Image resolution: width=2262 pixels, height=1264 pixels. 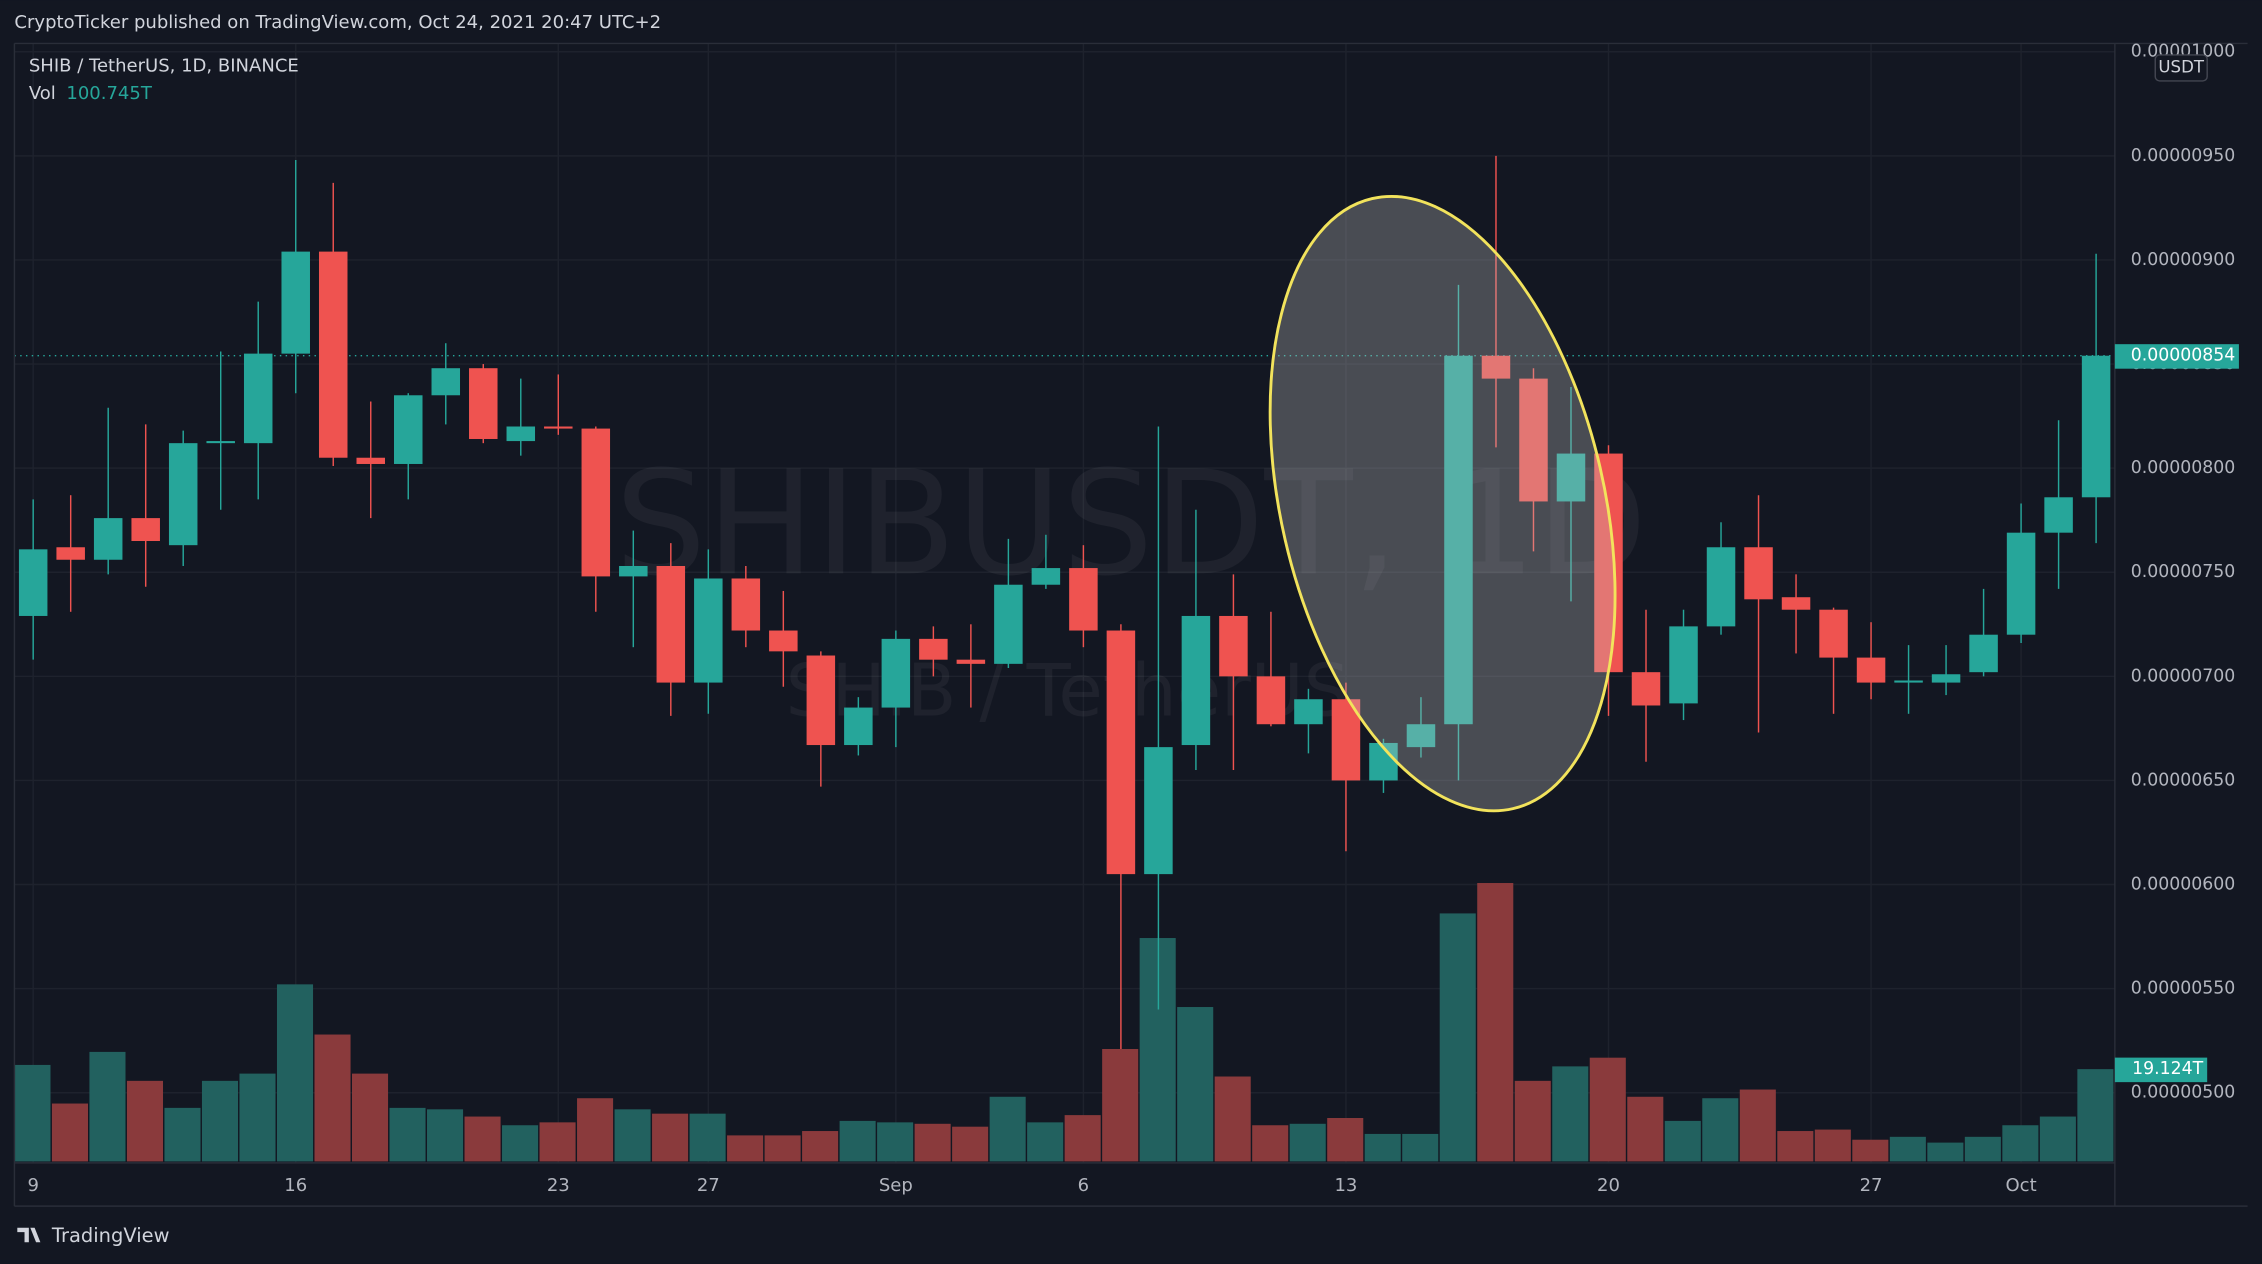 I want to click on last-volume-label: 19.124T, so click(x=2168, y=1069).